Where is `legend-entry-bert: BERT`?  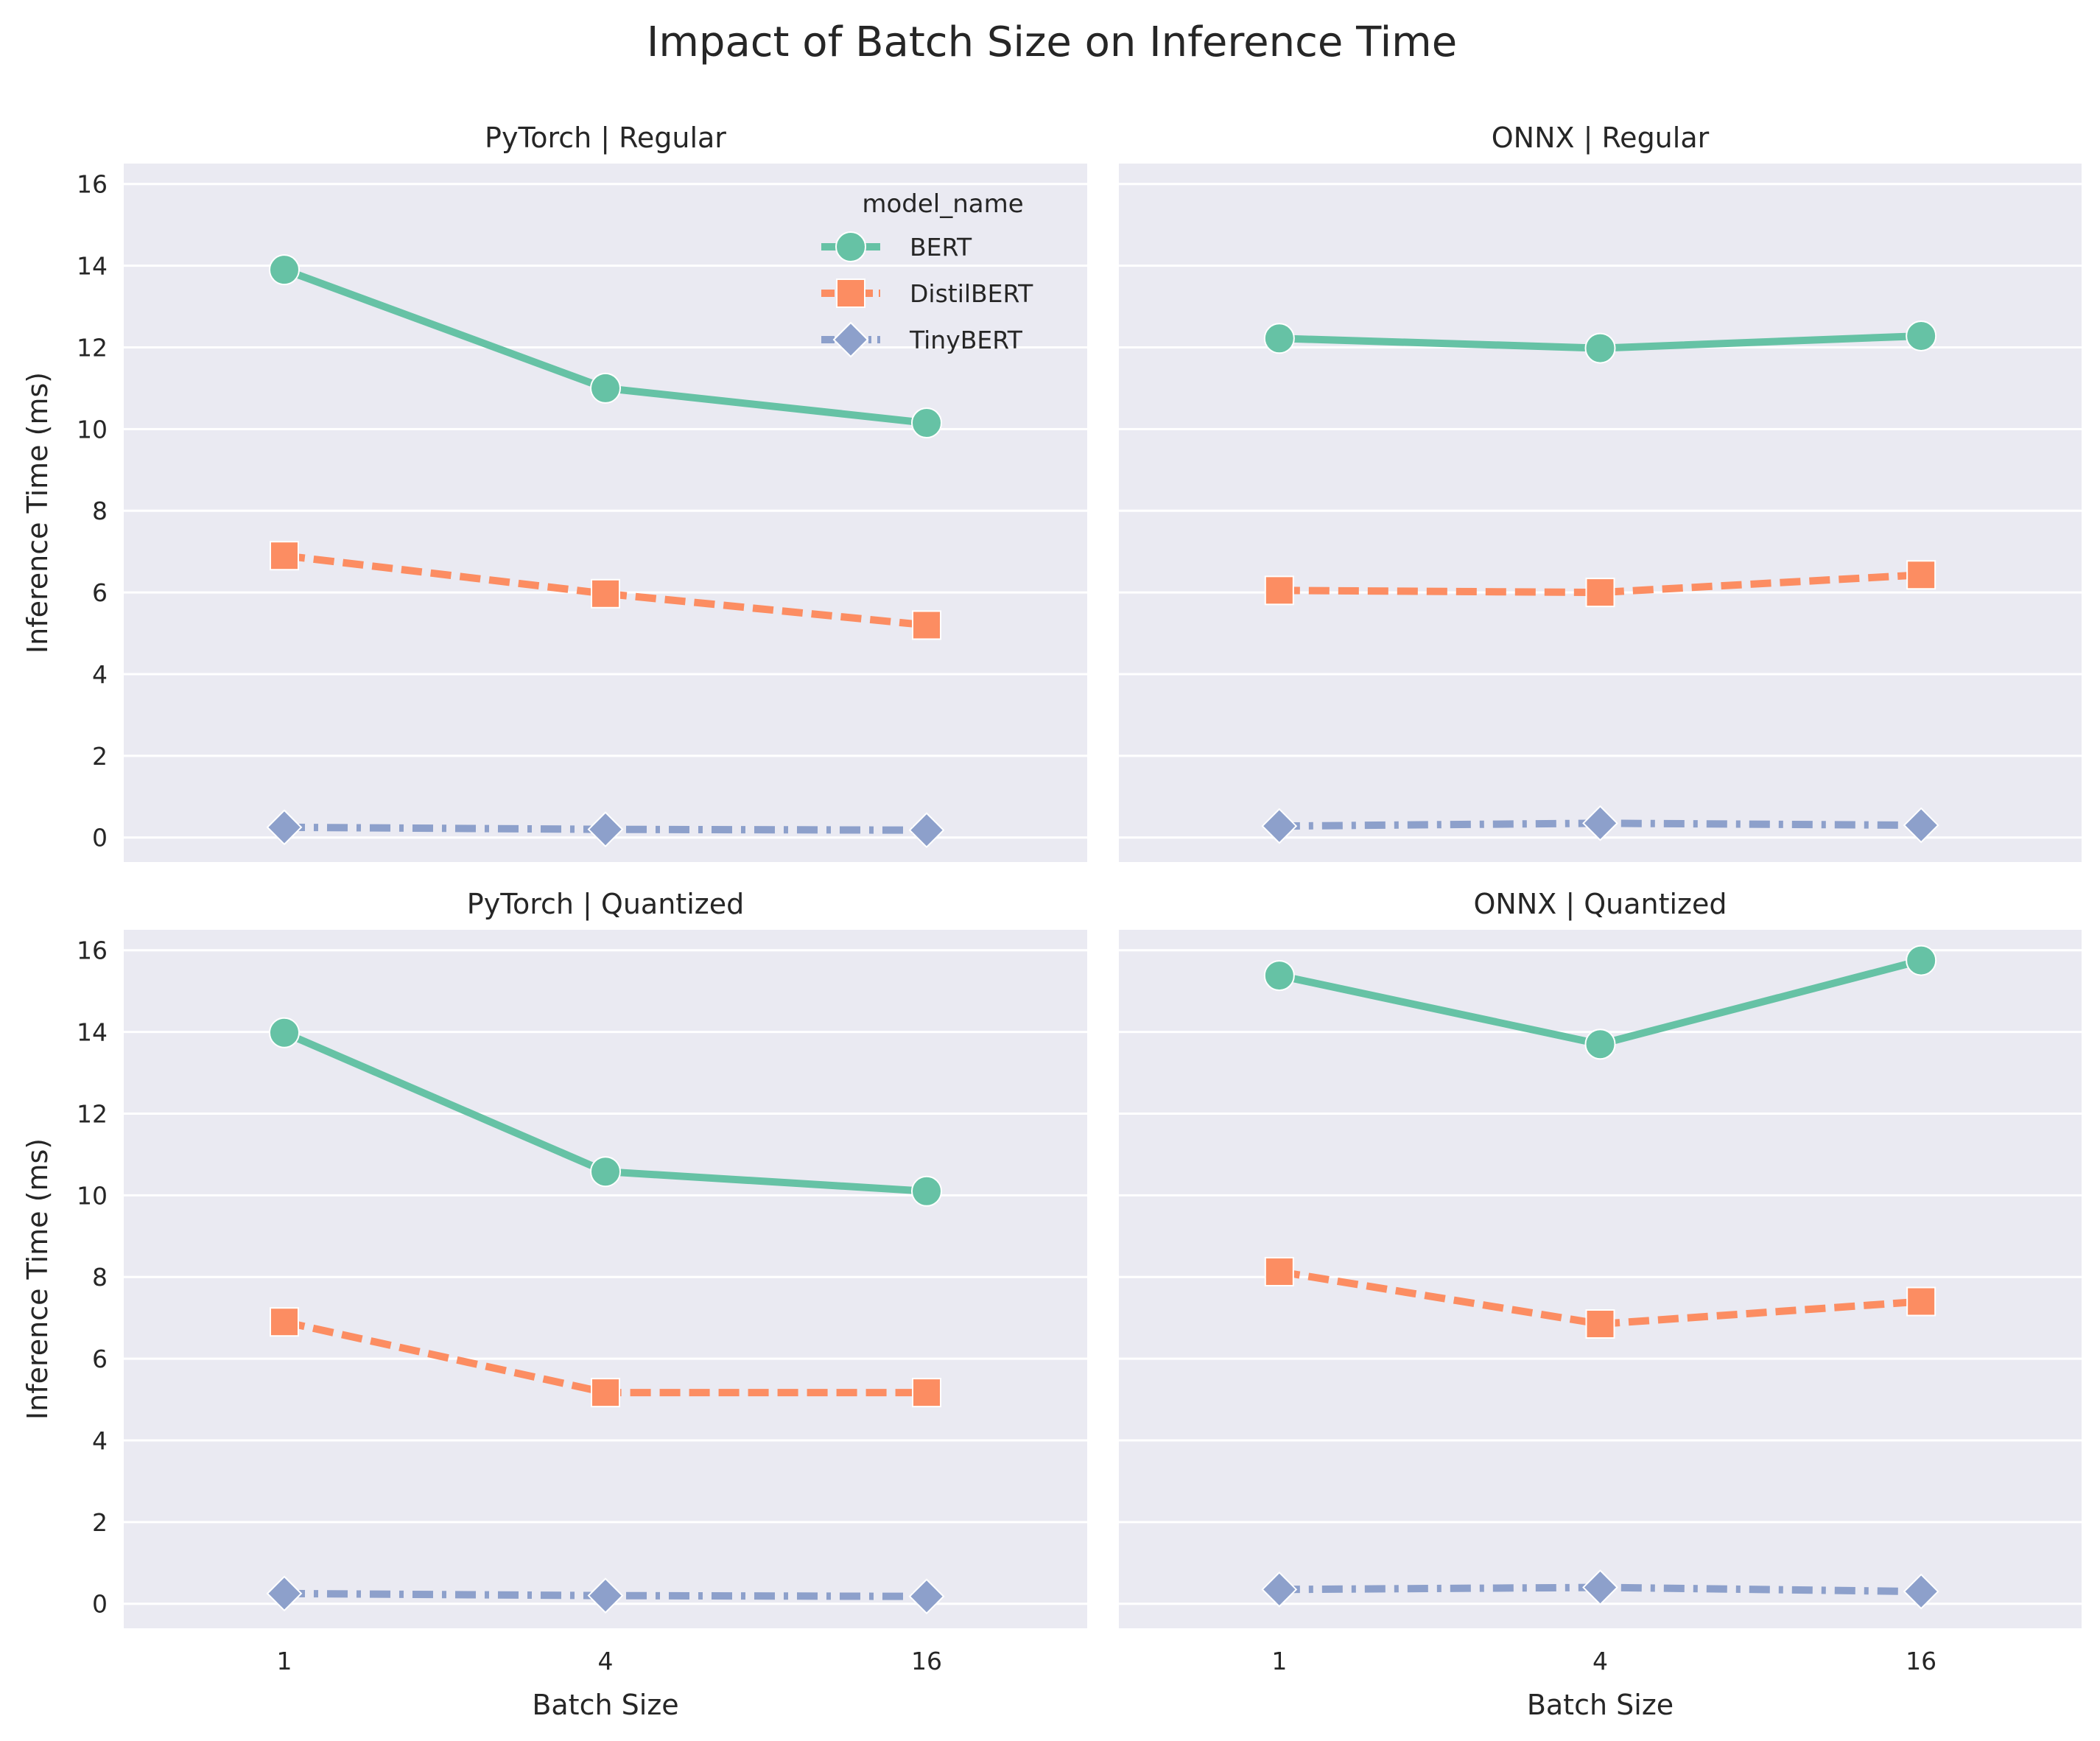
legend-entry-bert: BERT is located at coordinates (897, 246).